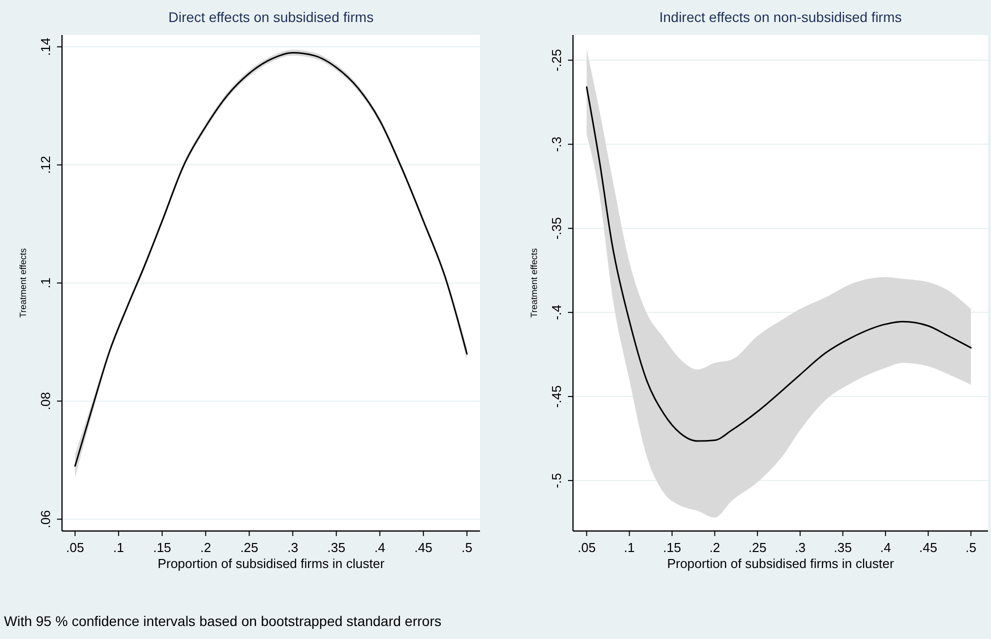 The image size is (991, 639). What do you see at coordinates (556, 60) in the screenshot?
I see `y-tick-label: -.25` at bounding box center [556, 60].